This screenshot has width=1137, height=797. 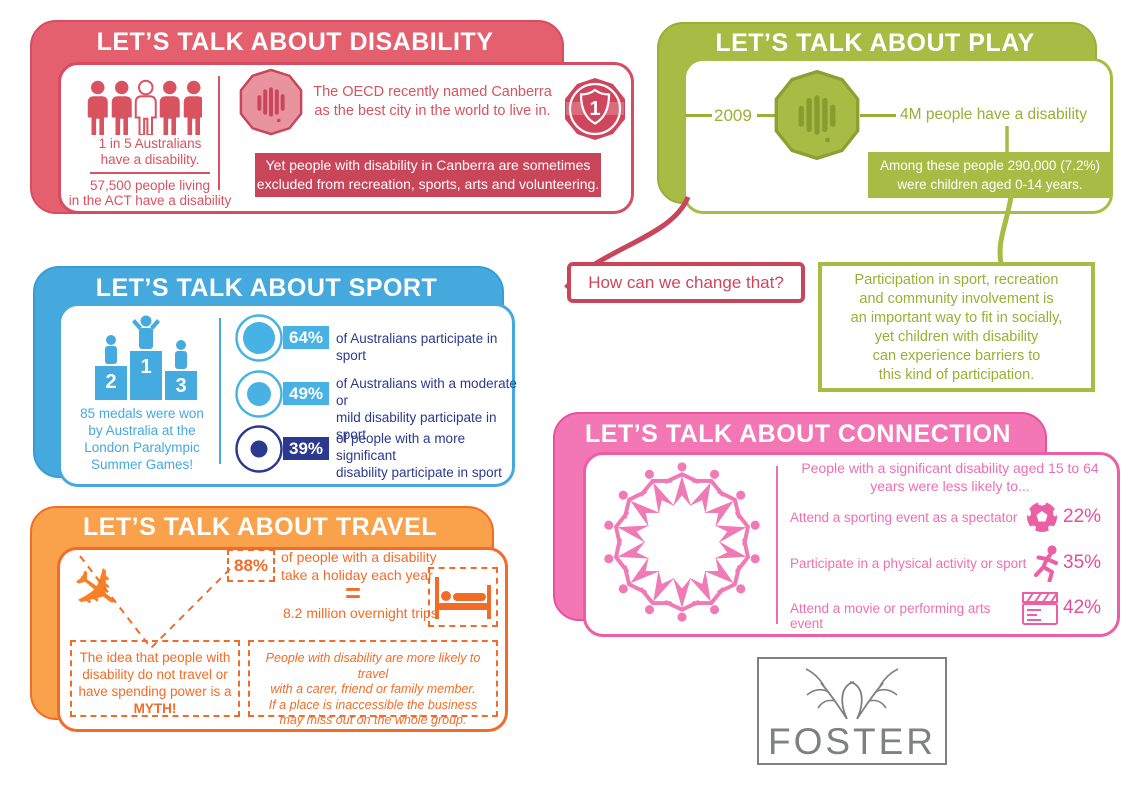 I want to click on connection-pct: 22%, so click(x=1082, y=516).